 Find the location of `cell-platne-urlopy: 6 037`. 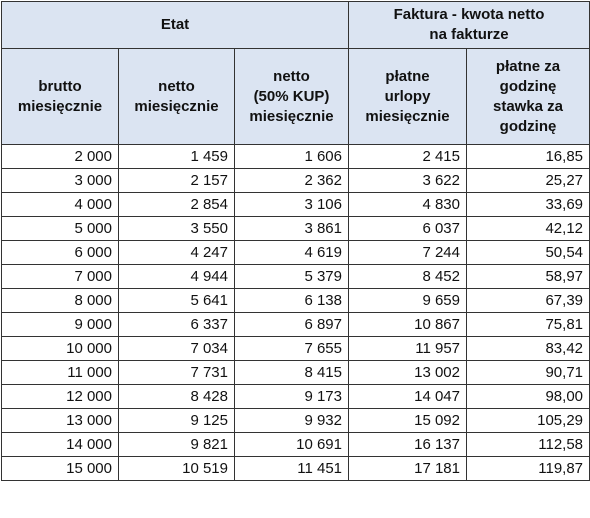

cell-platne-urlopy: 6 037 is located at coordinates (407, 228).